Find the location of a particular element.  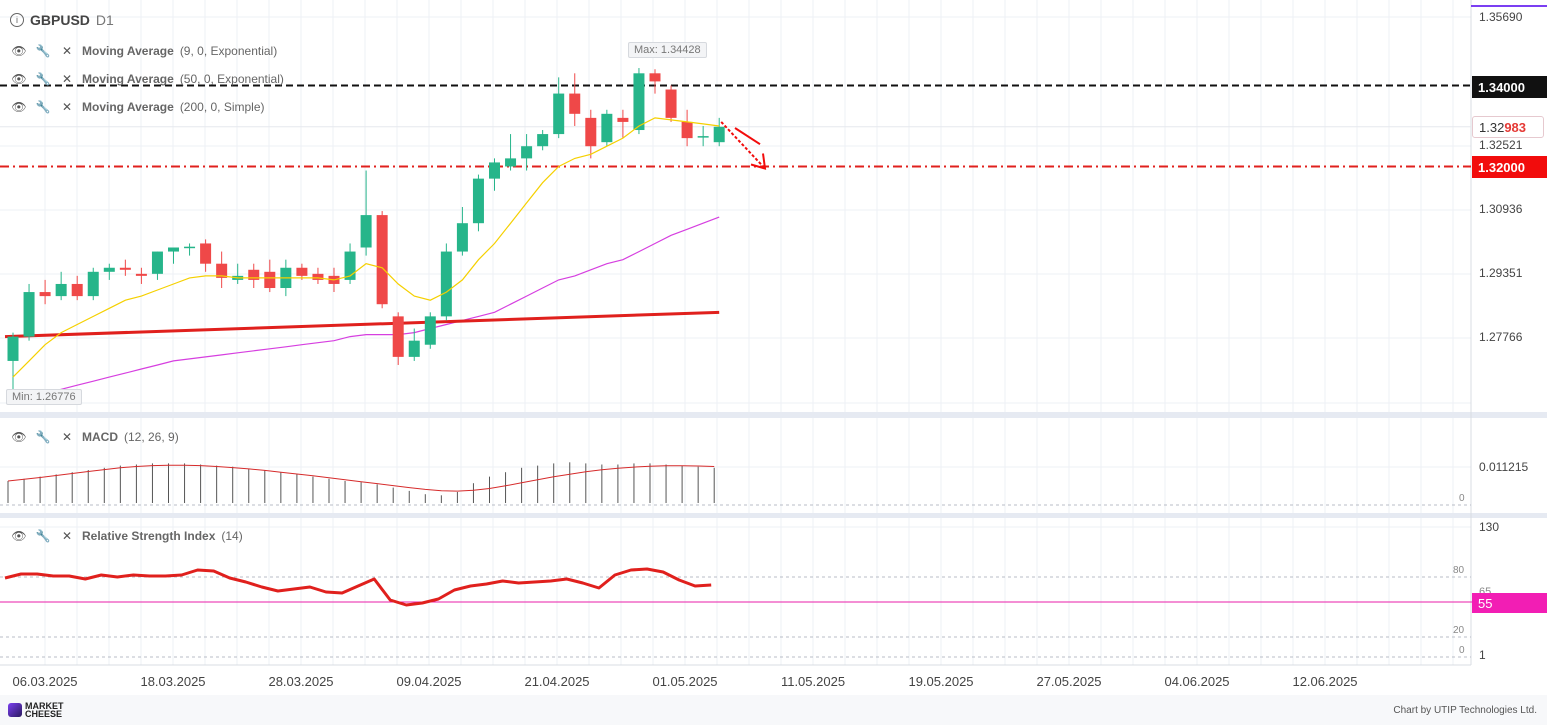

date-label: 04.06.2025 is located at coordinates (1197, 681).